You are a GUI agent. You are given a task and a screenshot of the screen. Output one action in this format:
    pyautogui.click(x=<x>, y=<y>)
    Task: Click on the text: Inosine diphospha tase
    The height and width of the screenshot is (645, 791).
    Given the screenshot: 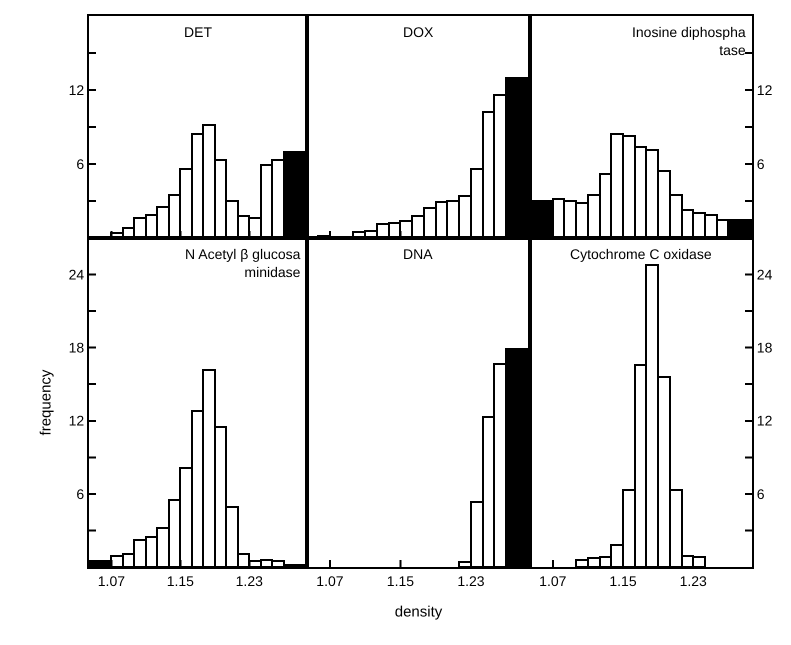 What is the action you would take?
    pyautogui.click(x=689, y=41)
    